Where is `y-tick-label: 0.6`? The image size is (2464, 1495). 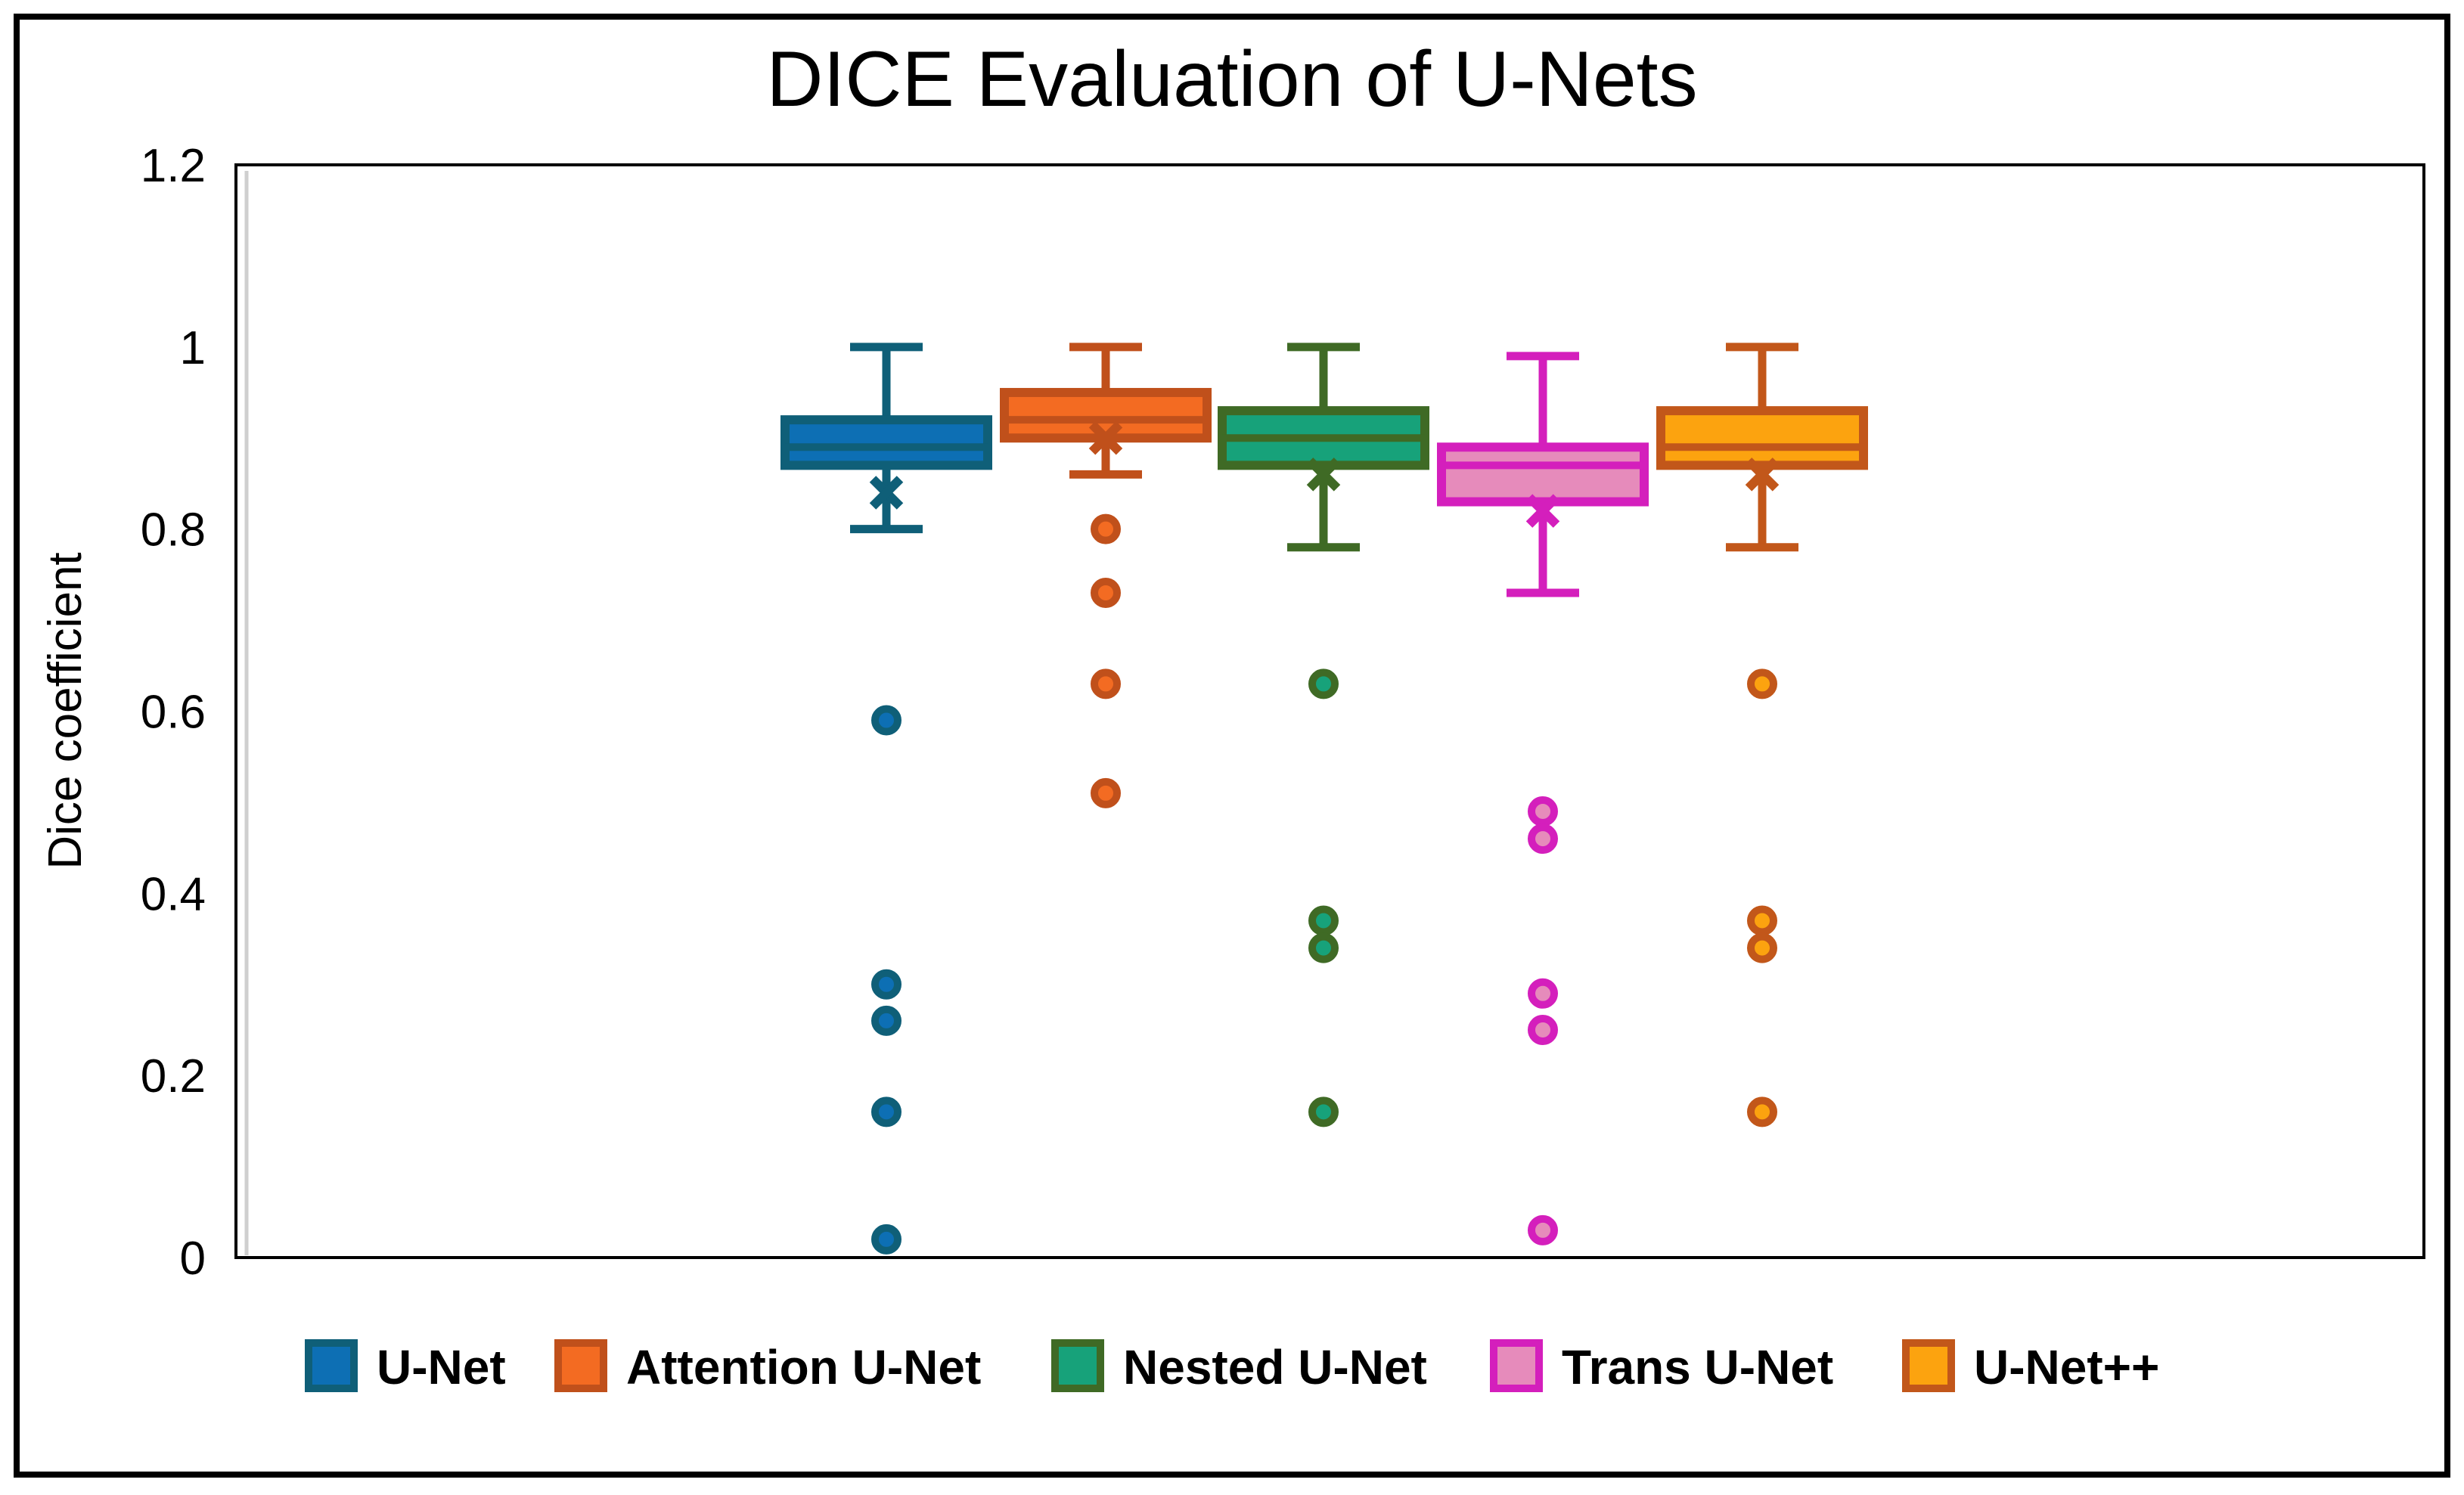 y-tick-label: 0.6 is located at coordinates (173, 713).